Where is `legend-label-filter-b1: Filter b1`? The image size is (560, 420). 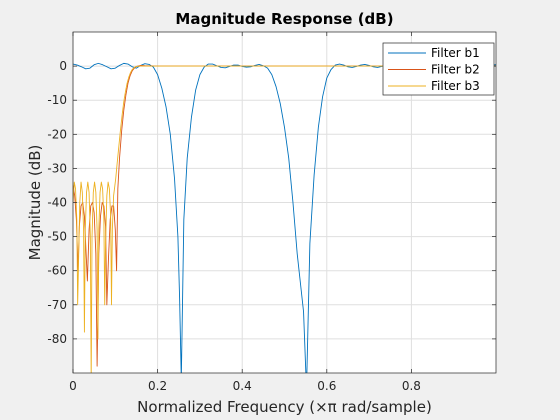 legend-label-filter-b1: Filter b1 is located at coordinates (455, 53).